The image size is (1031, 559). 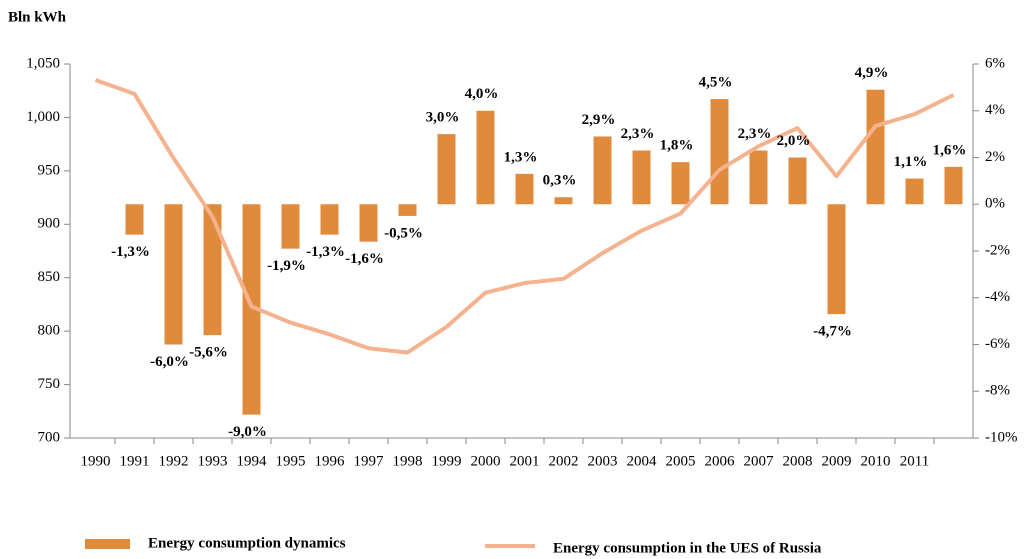 What do you see at coordinates (997, 250) in the screenshot?
I see `y2-tick-label: -2%` at bounding box center [997, 250].